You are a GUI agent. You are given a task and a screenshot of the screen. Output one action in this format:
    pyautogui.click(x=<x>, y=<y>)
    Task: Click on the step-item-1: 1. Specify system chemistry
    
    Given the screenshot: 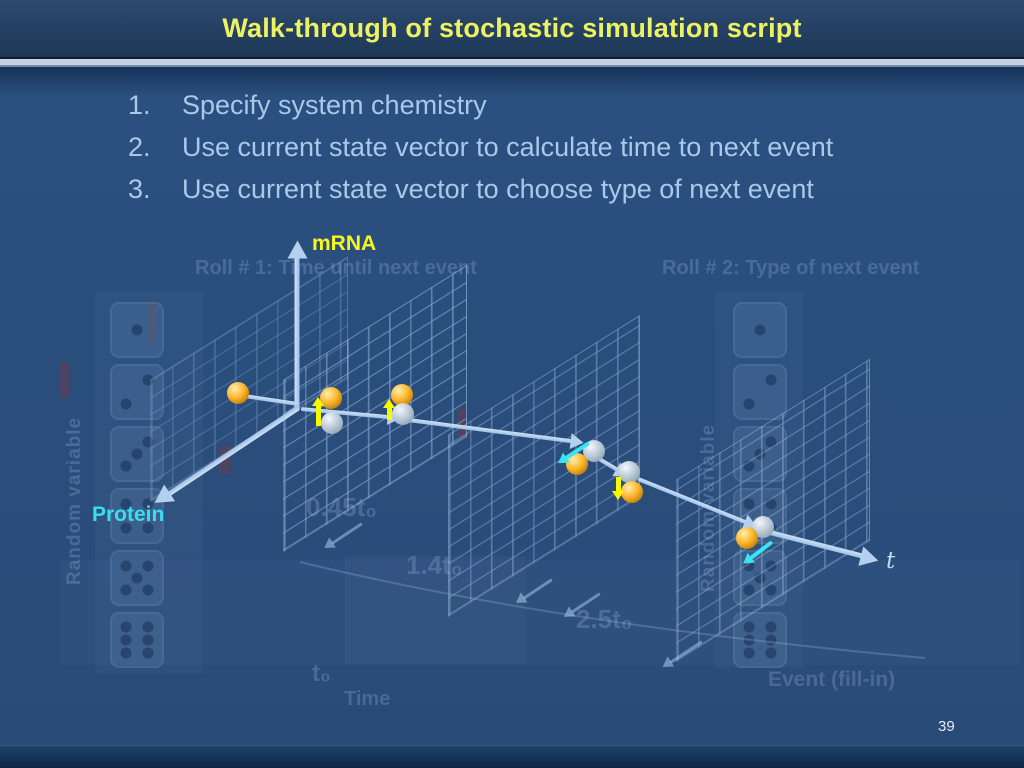 What is the action you would take?
    pyautogui.click(x=480, y=105)
    